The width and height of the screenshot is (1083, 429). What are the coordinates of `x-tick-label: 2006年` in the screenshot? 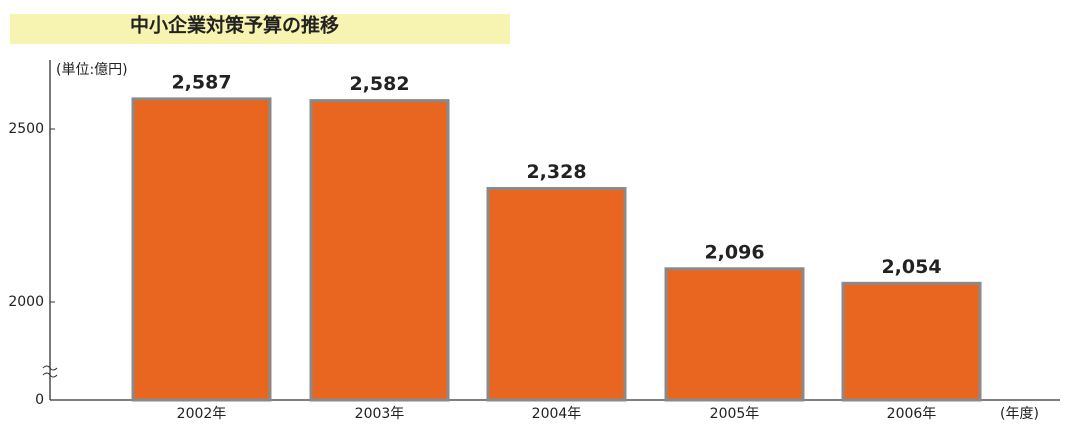 It's located at (912, 414).